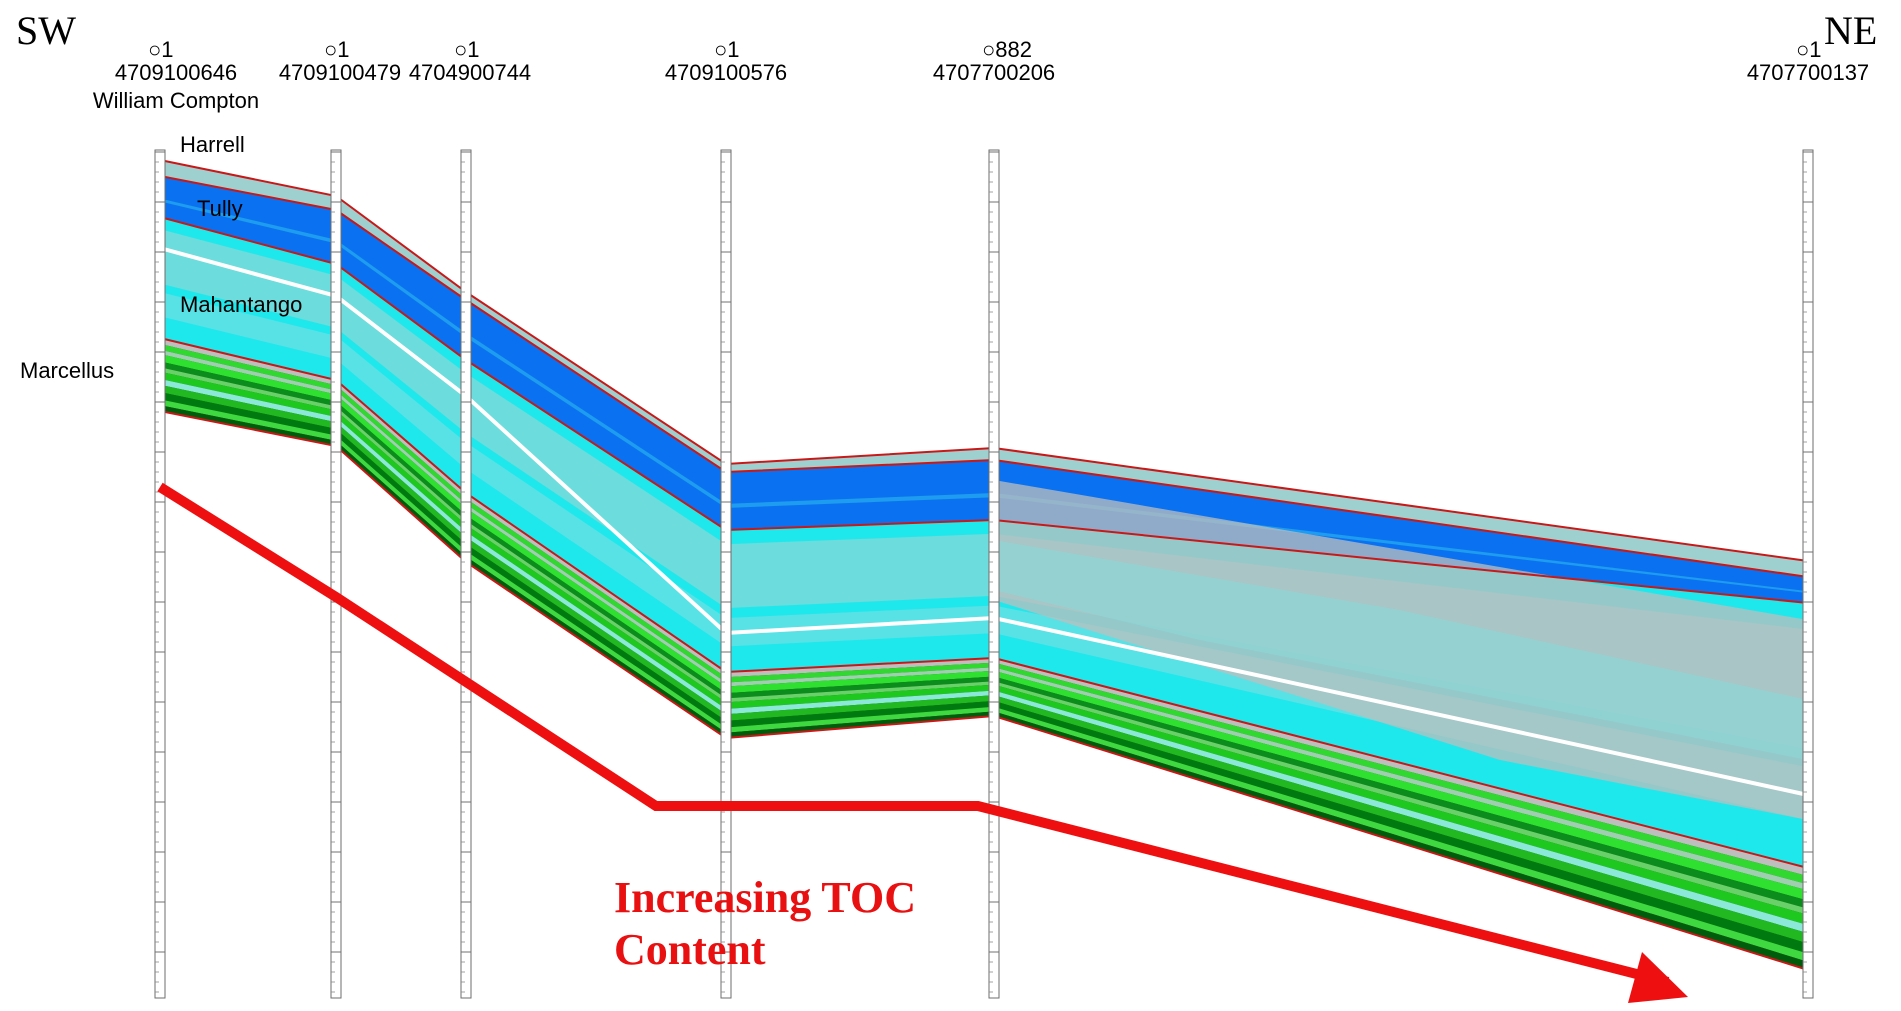 This screenshot has width=1901, height=1011. I want to click on well-api: 4709100576, so click(726, 72).